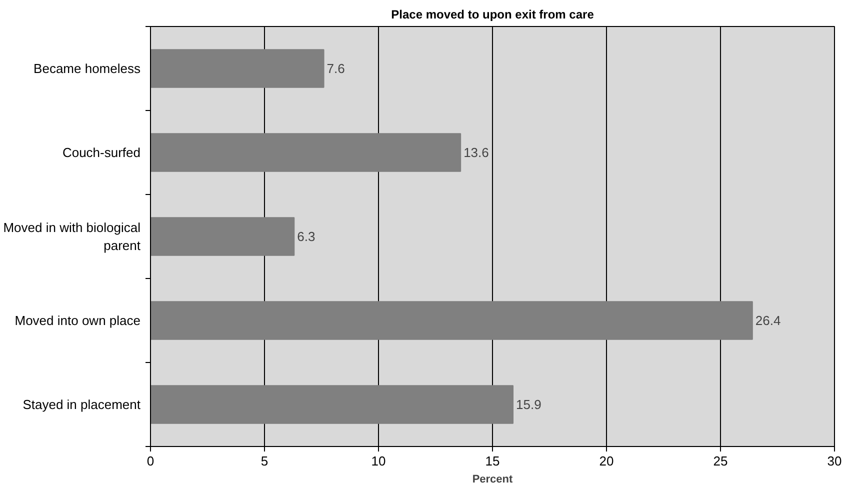 This screenshot has width=854, height=488. Describe the element at coordinates (492, 15) in the screenshot. I see `chart-title: Place moved to upon exit from care` at that location.